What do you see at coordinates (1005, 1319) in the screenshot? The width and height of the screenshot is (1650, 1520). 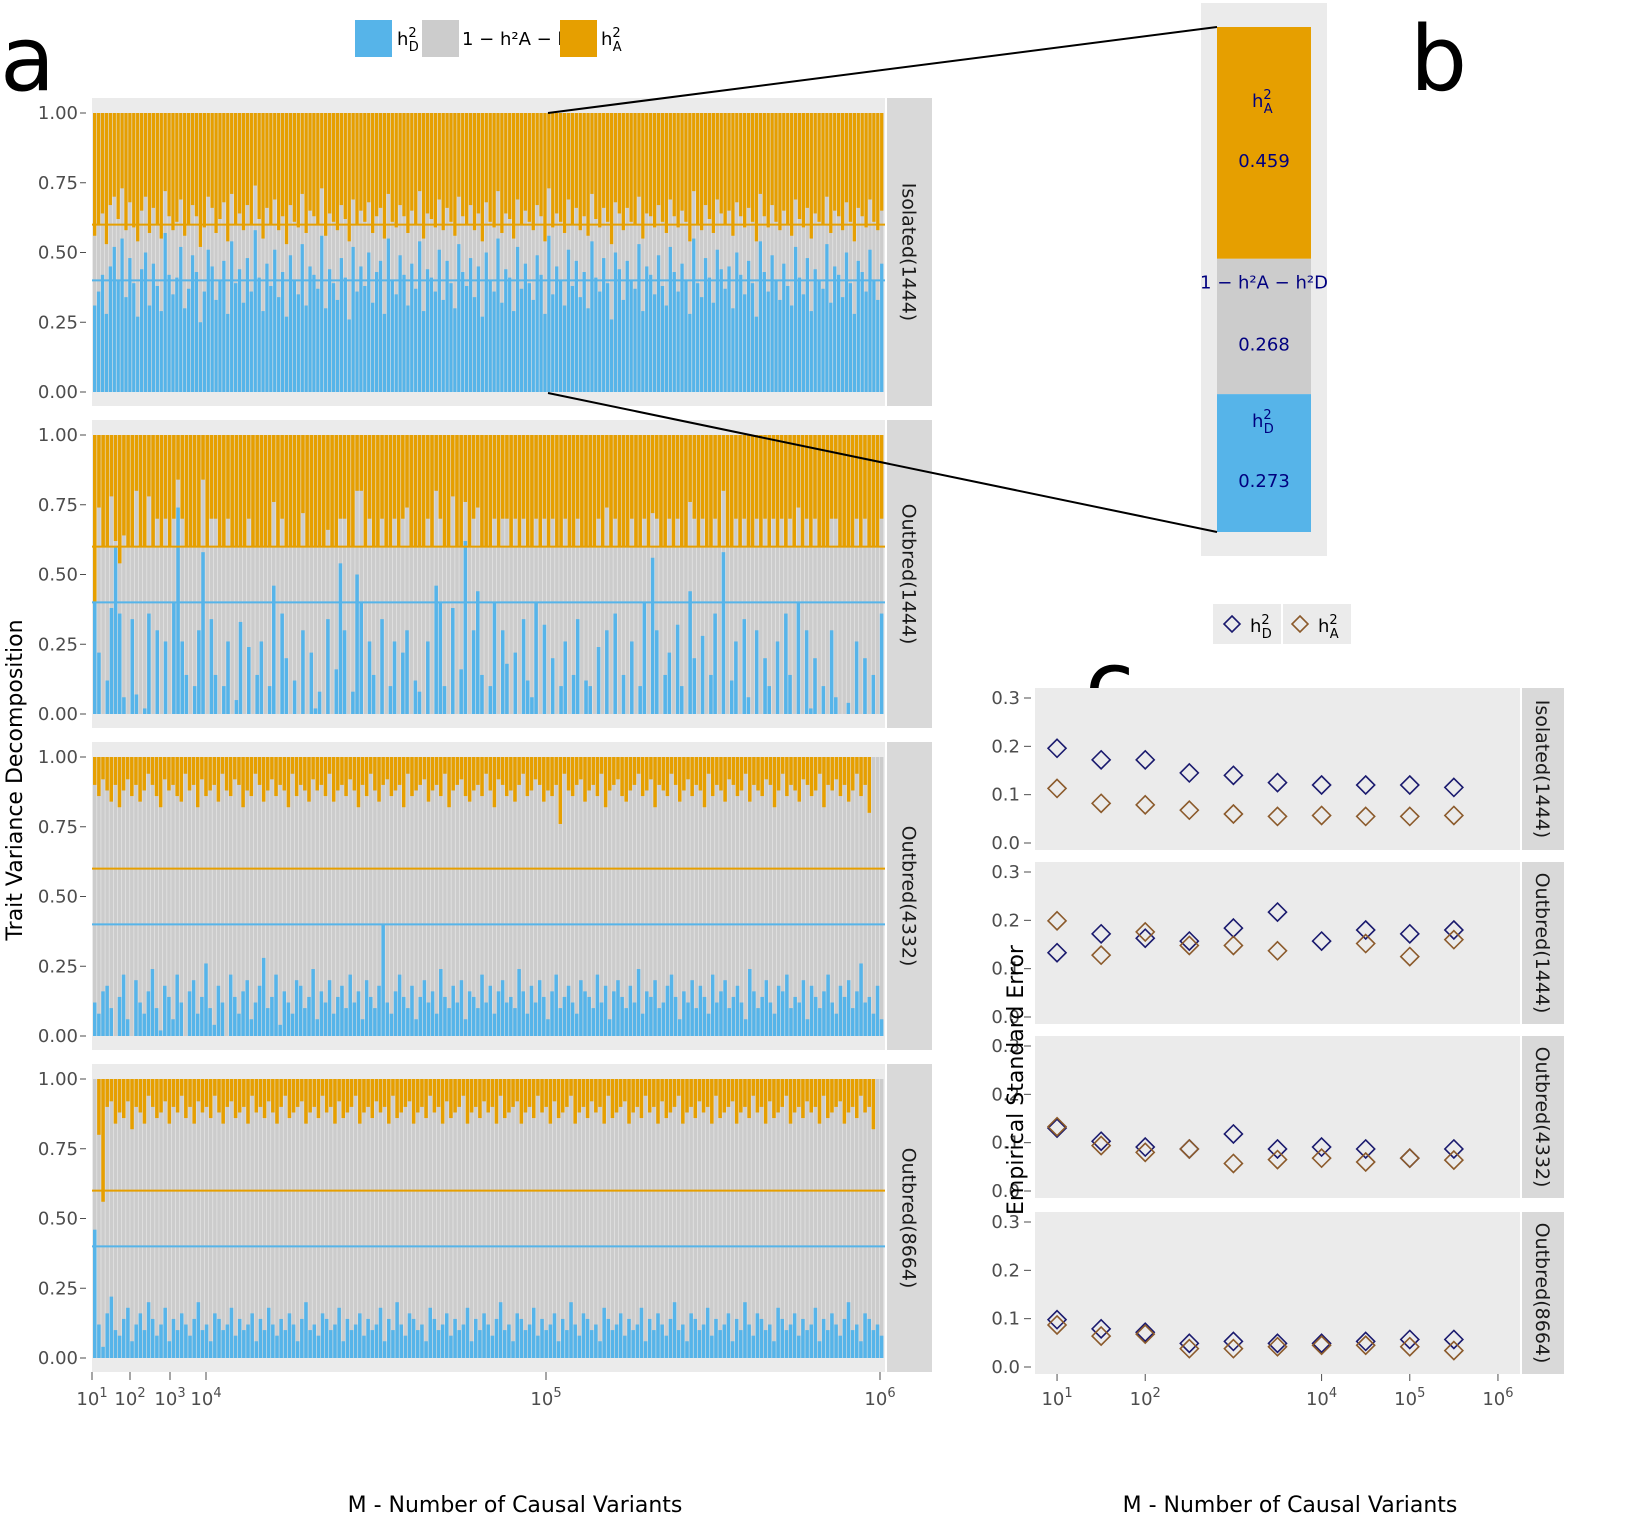 I see `panel-c-y-tick-label: 0.1` at bounding box center [1005, 1319].